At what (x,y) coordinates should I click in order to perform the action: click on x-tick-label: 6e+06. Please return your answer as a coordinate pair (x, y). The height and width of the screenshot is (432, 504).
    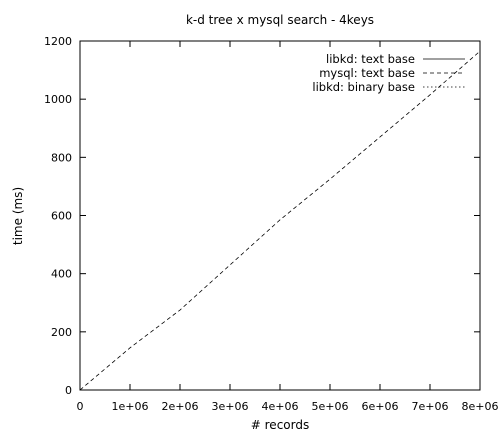
    Looking at the image, I should click on (380, 406).